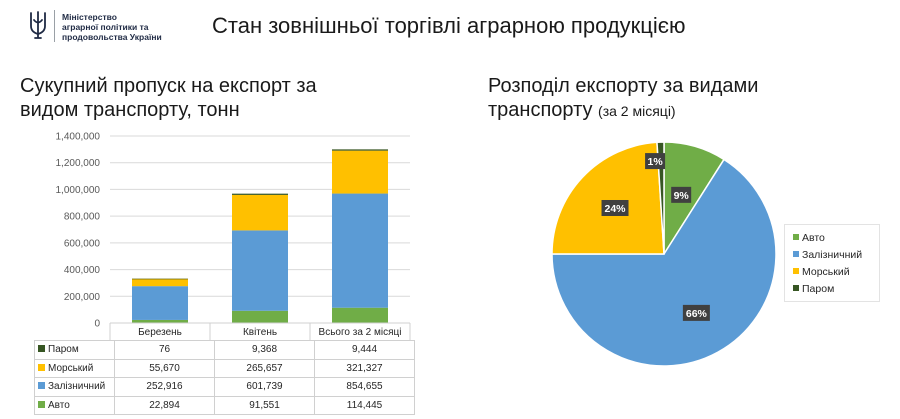 The image size is (900, 419). What do you see at coordinates (826, 272) in the screenshot?
I see `legend-label: Морський` at bounding box center [826, 272].